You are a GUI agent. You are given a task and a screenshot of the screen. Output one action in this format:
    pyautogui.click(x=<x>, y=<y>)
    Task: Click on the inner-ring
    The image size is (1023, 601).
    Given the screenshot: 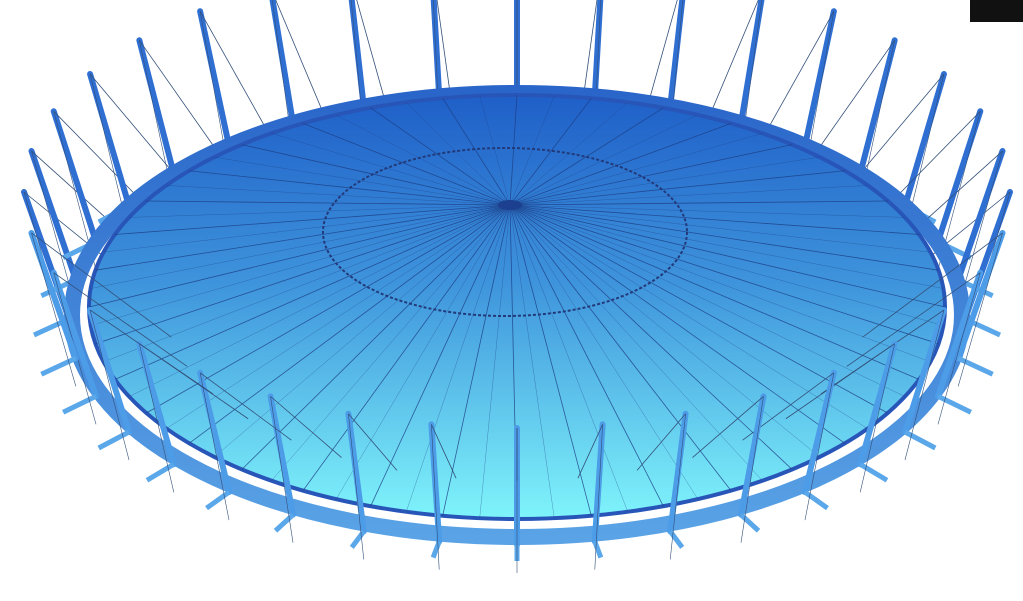 What is the action you would take?
    pyautogui.click(x=505, y=232)
    